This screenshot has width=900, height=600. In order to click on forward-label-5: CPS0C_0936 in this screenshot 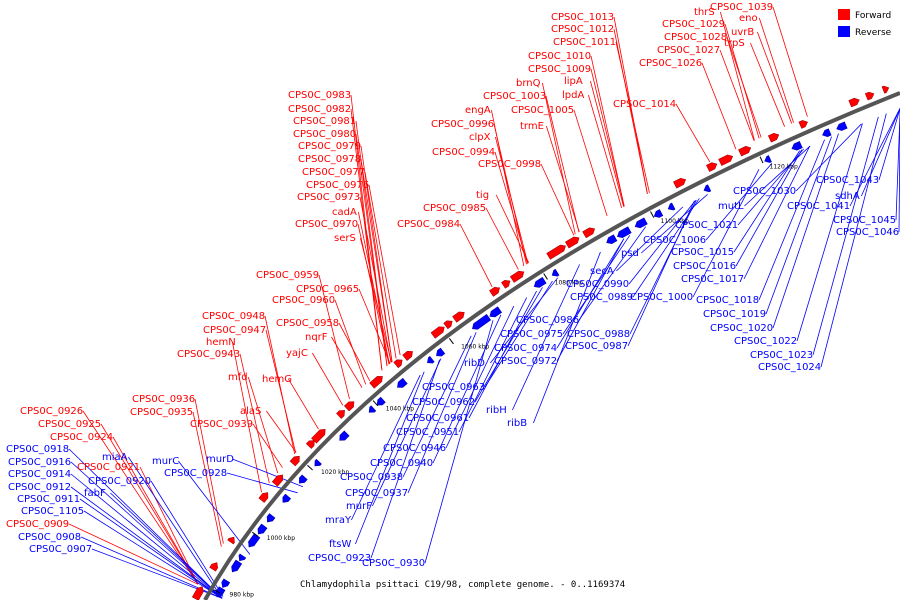, I will do `click(163, 399)`.